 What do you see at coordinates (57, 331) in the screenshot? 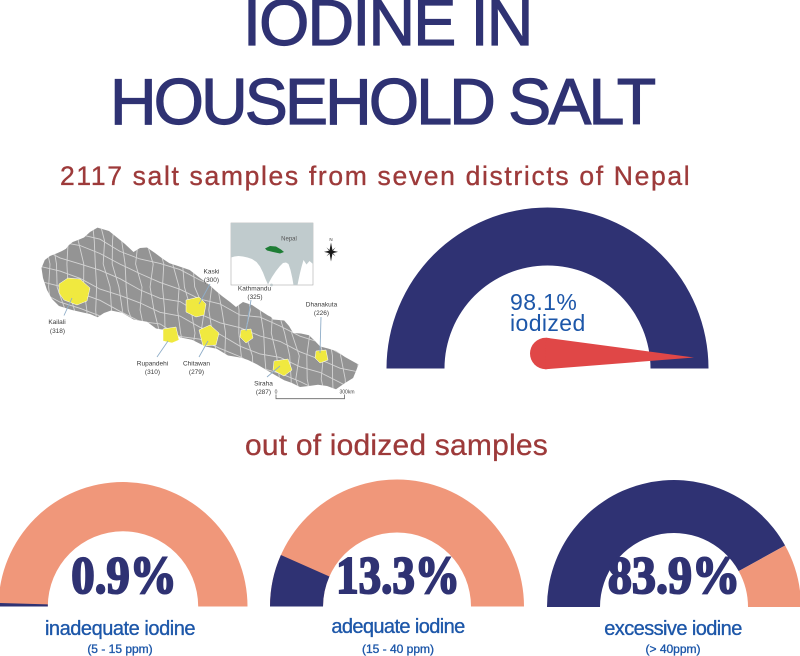
I see `svg-text: (318)` at bounding box center [57, 331].